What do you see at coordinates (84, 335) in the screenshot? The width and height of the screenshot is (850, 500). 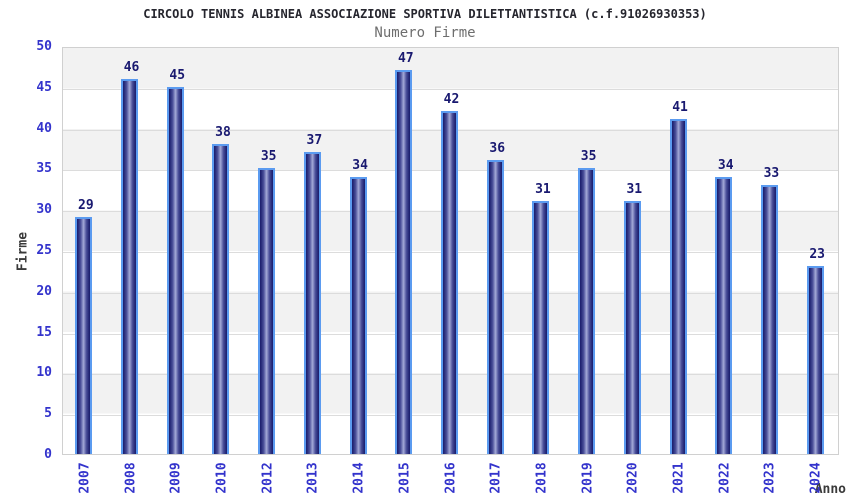 I see `bar-2007` at bounding box center [84, 335].